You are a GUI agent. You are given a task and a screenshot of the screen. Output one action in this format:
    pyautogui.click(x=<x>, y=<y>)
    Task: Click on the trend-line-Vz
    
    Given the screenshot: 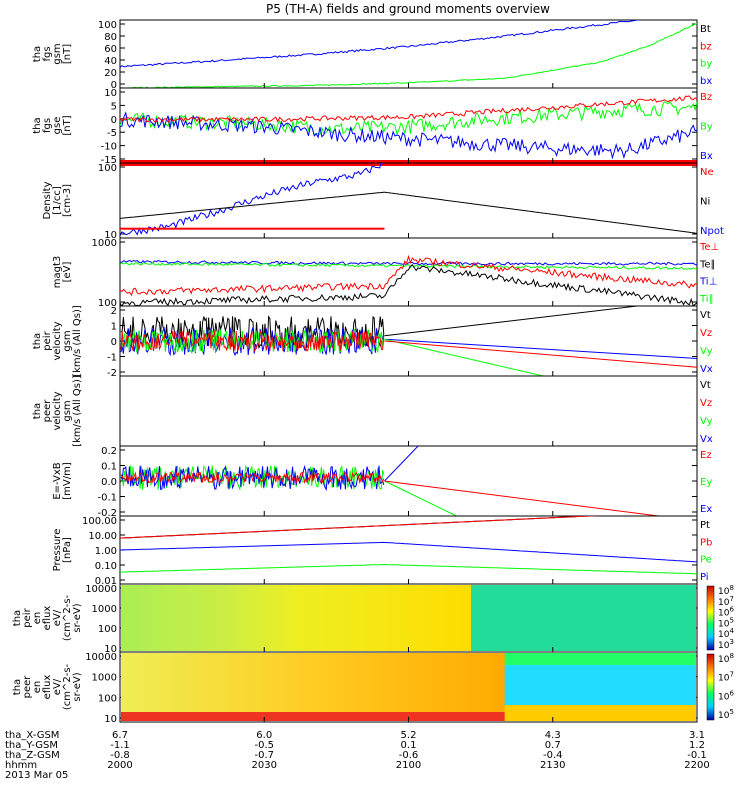 What is the action you would take?
    pyautogui.click(x=540, y=354)
    